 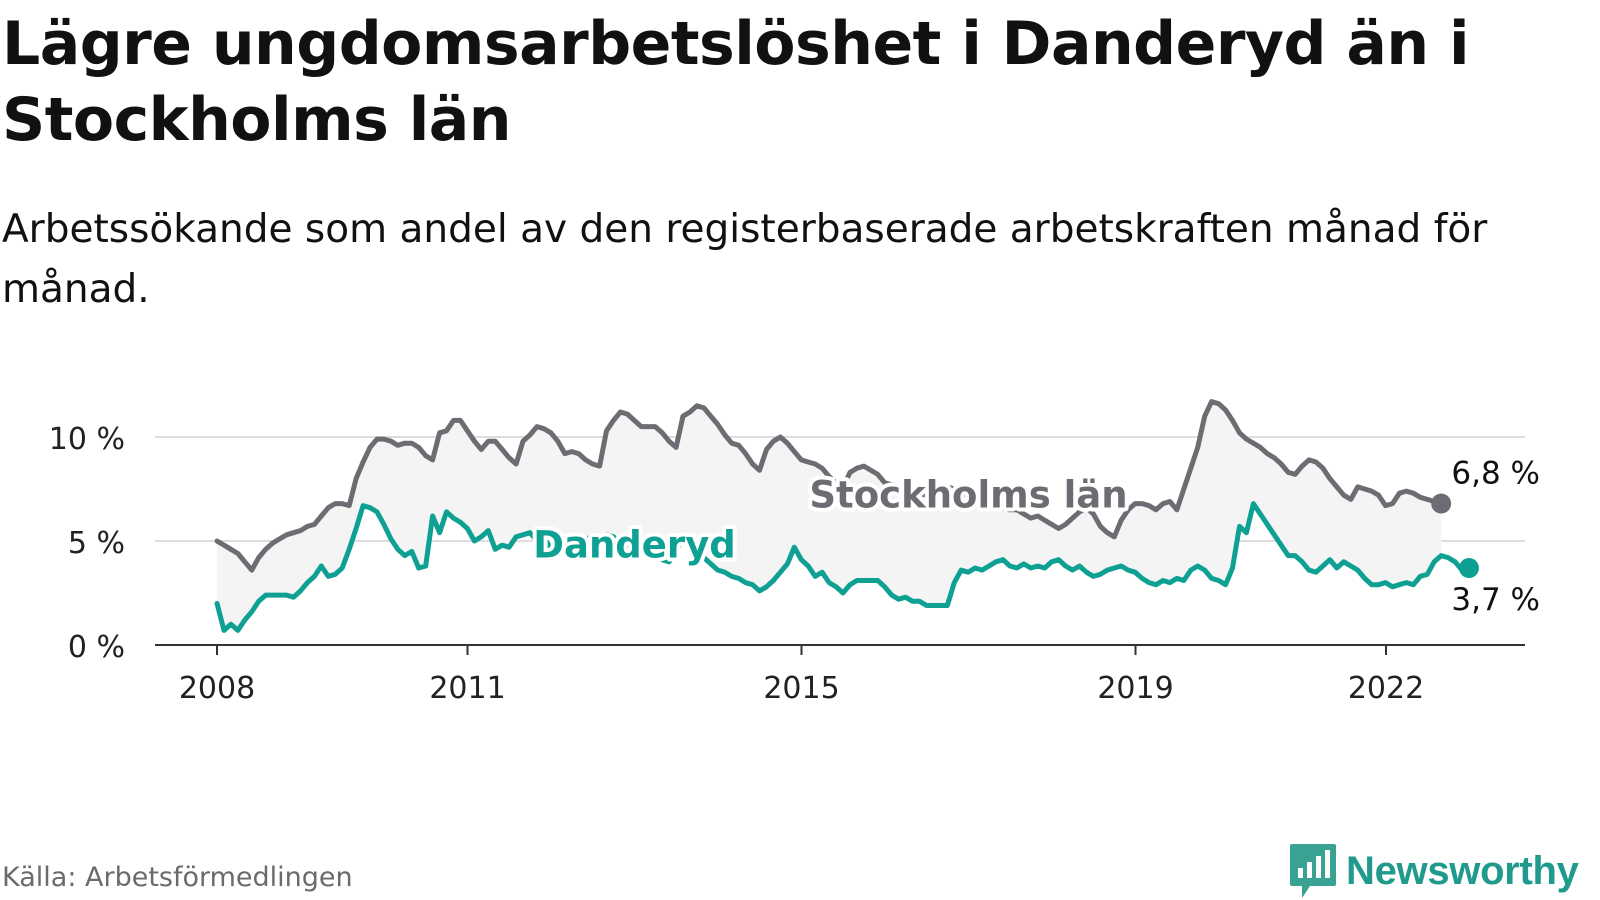 What do you see at coordinates (801, 688) in the screenshot?
I see `x-tick-label: 2015` at bounding box center [801, 688].